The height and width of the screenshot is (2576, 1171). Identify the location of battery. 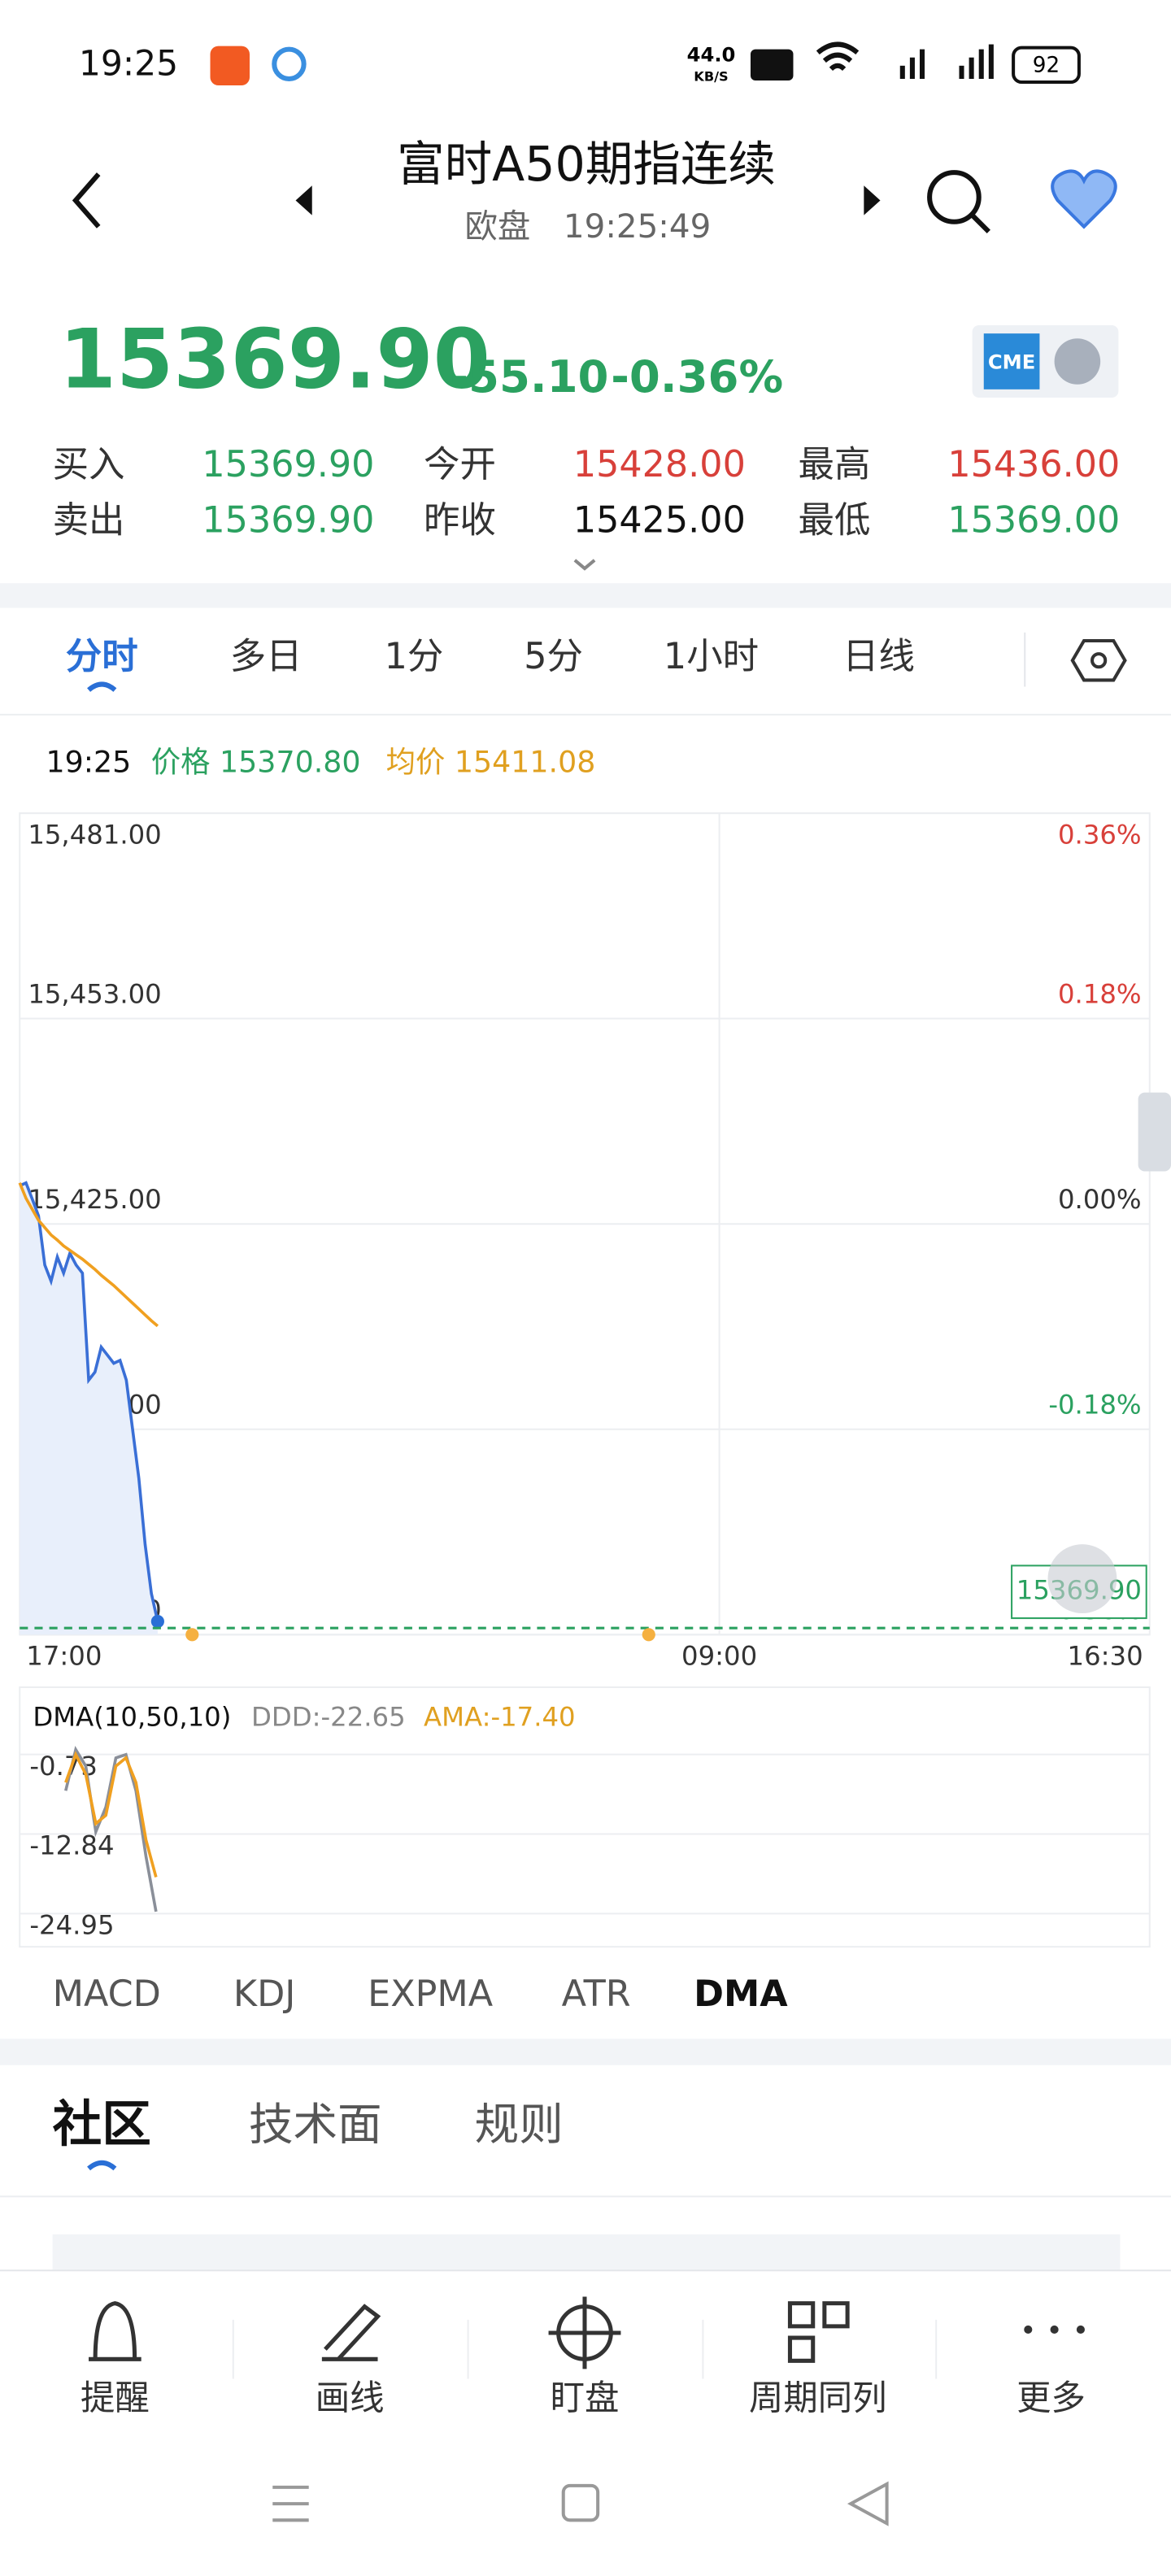
(1046, 66).